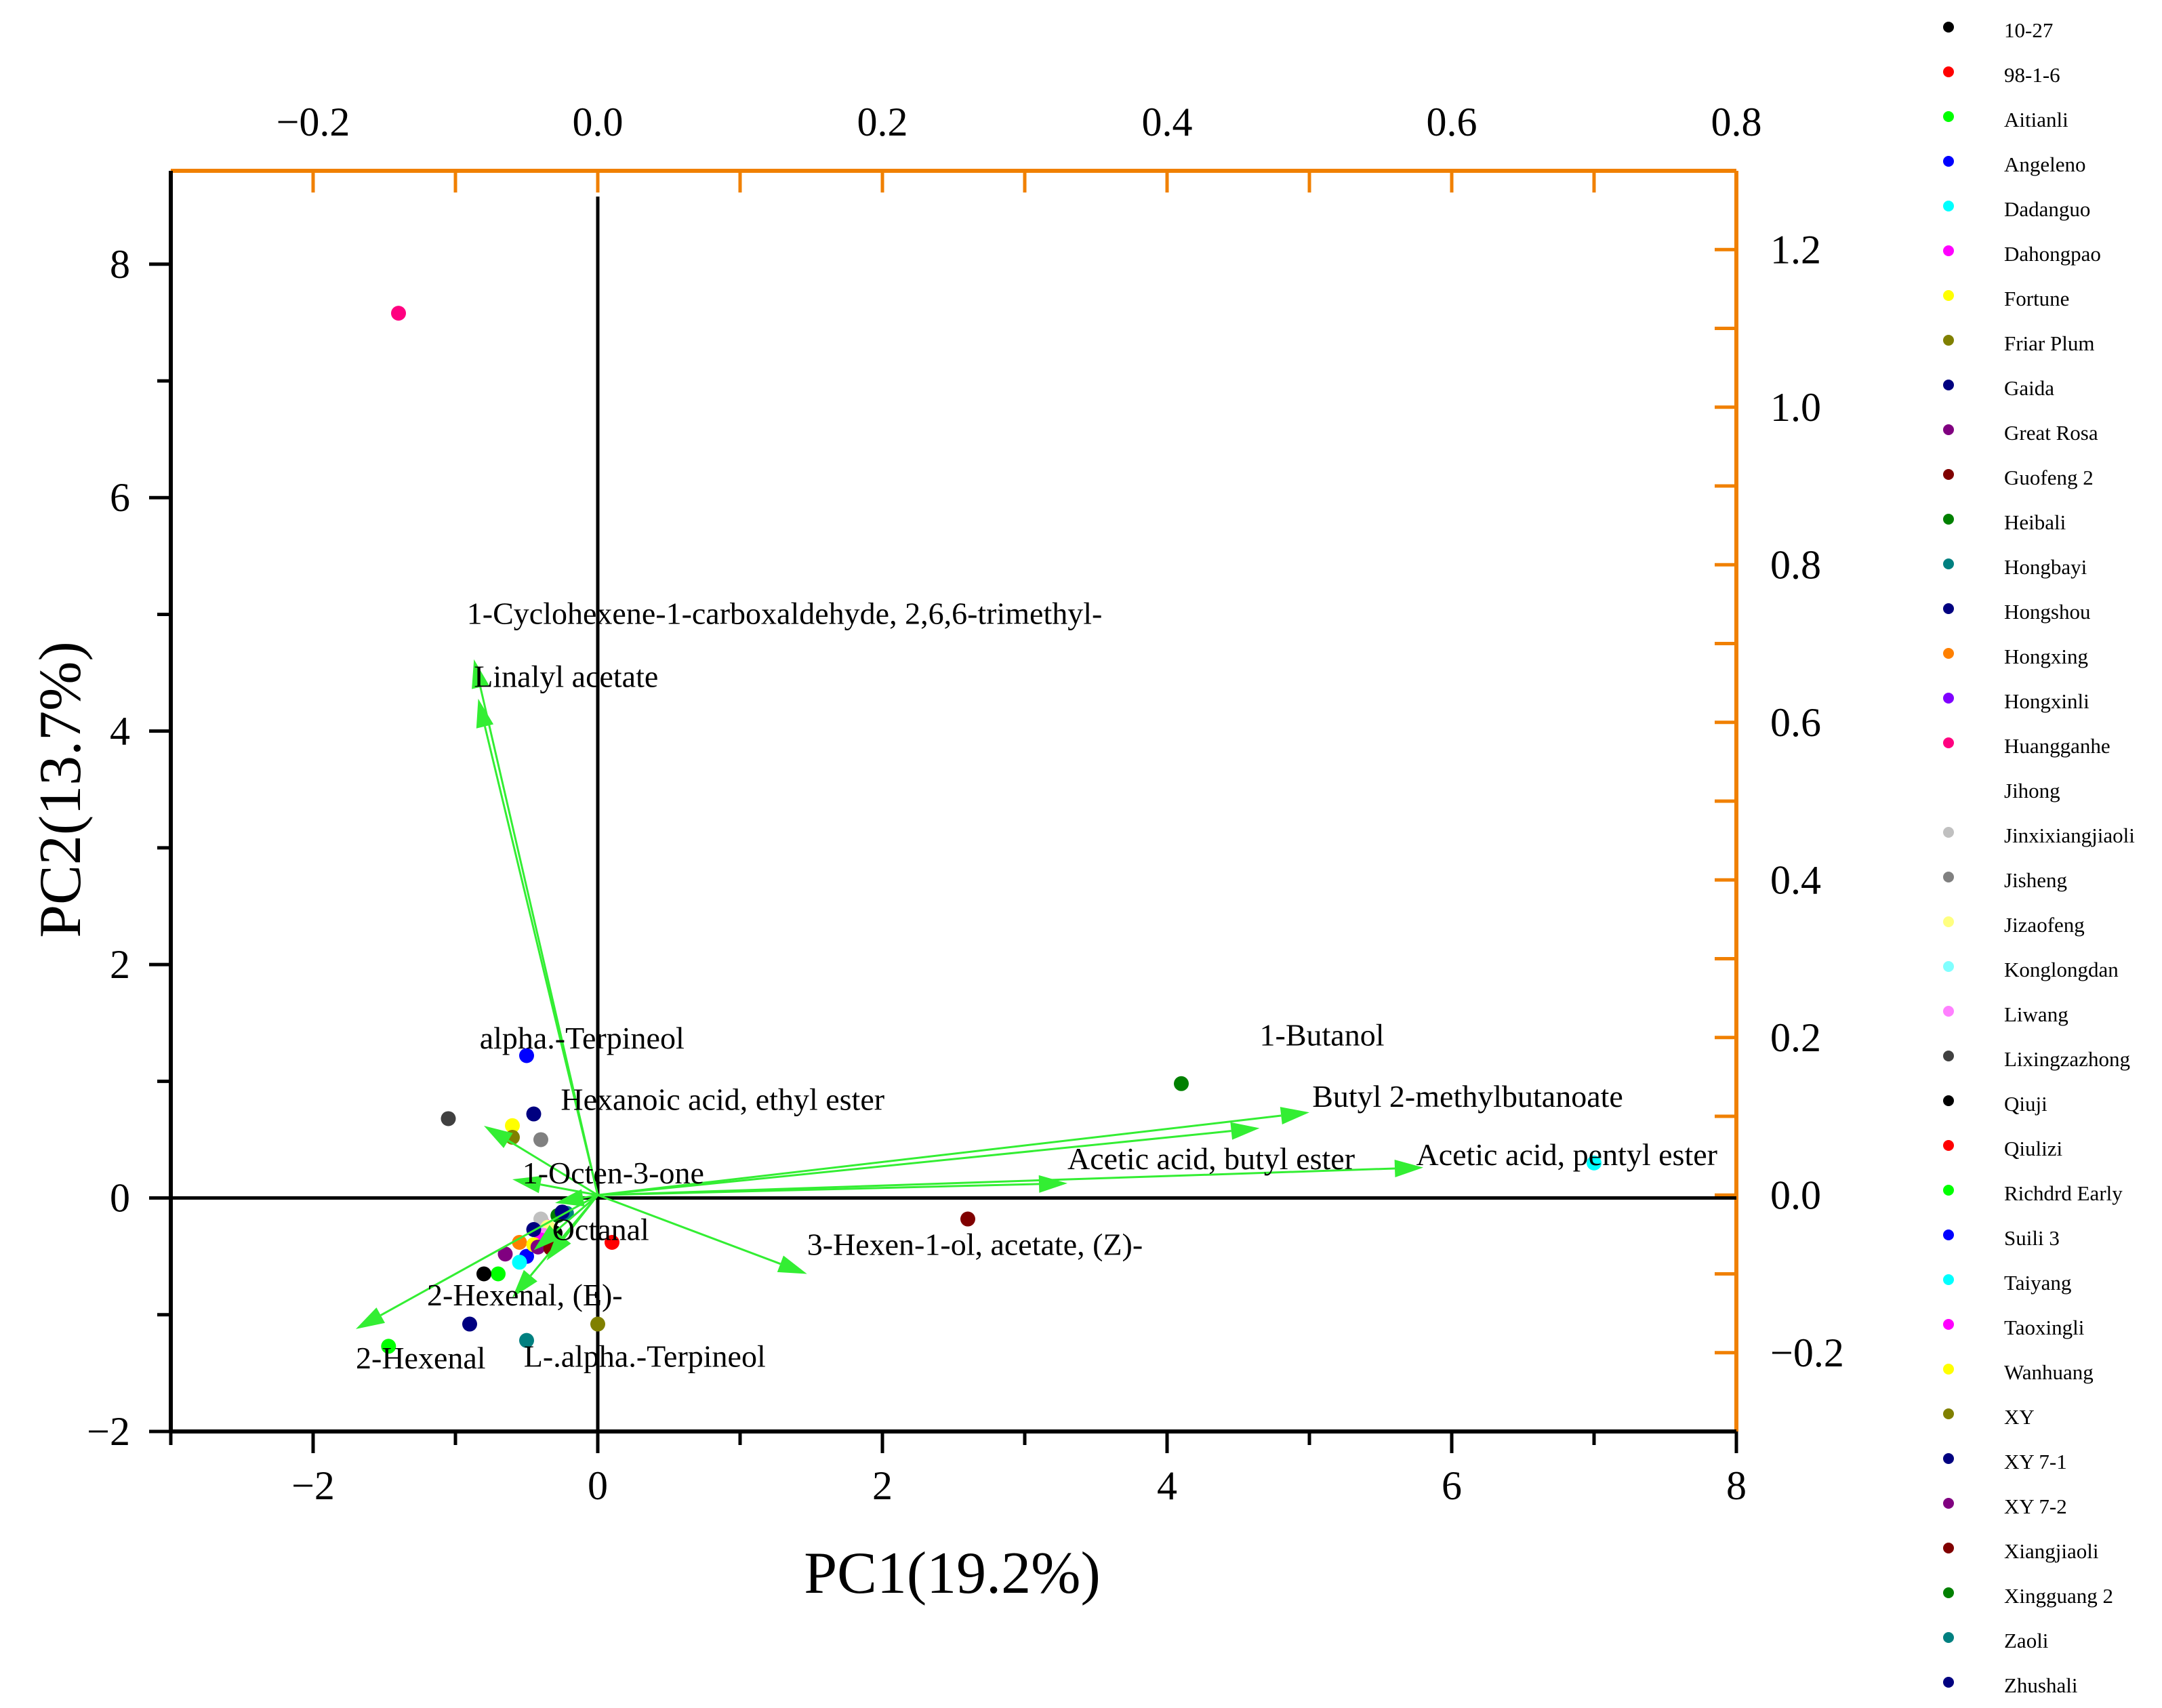 The image size is (2162, 1708). I want to click on legend-label: 98-1-6, so click(2032, 75).